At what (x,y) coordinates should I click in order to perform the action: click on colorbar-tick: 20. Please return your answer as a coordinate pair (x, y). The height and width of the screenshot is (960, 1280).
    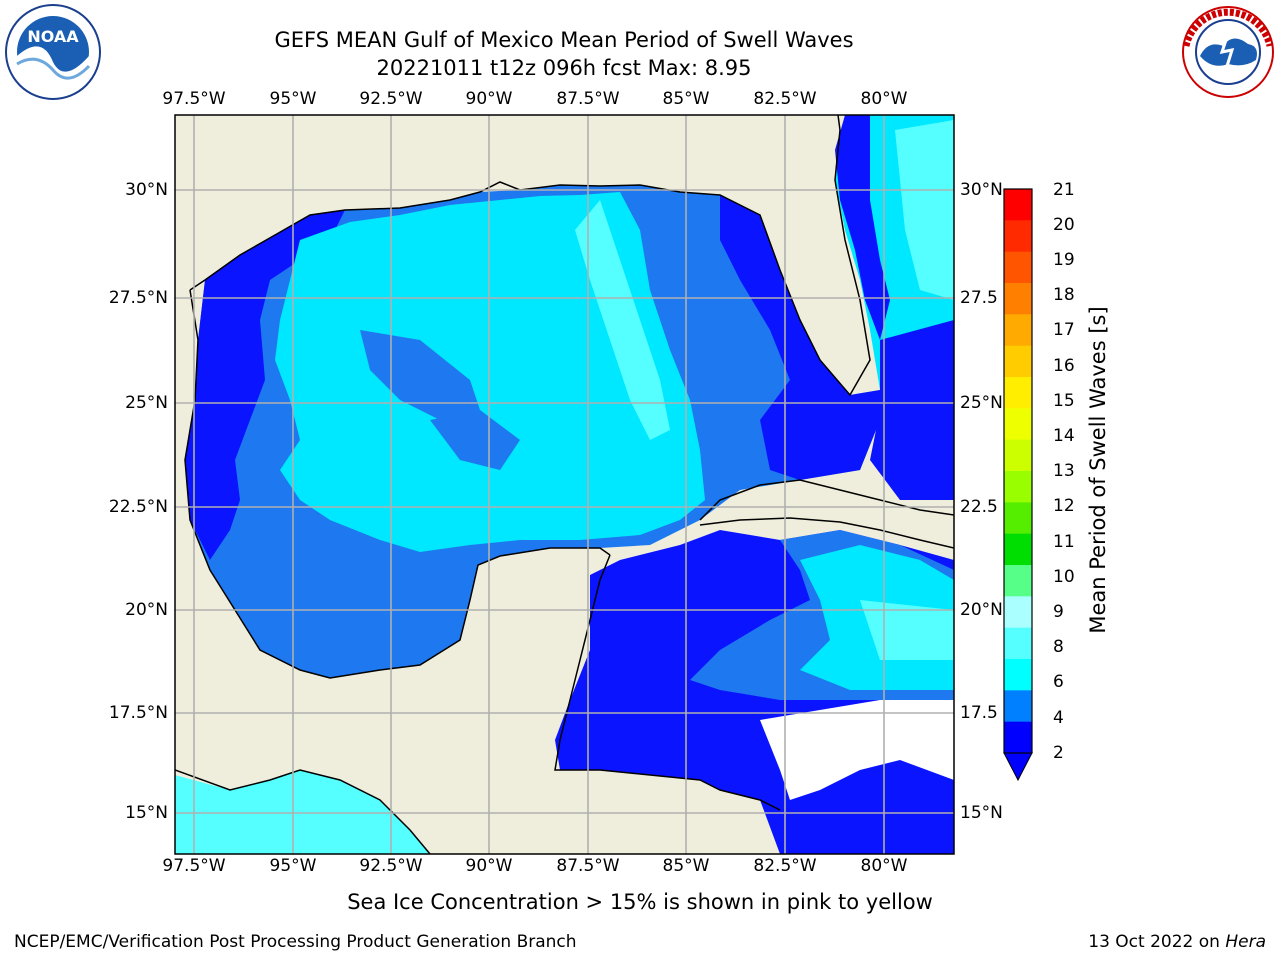
    Looking at the image, I should click on (1064, 225).